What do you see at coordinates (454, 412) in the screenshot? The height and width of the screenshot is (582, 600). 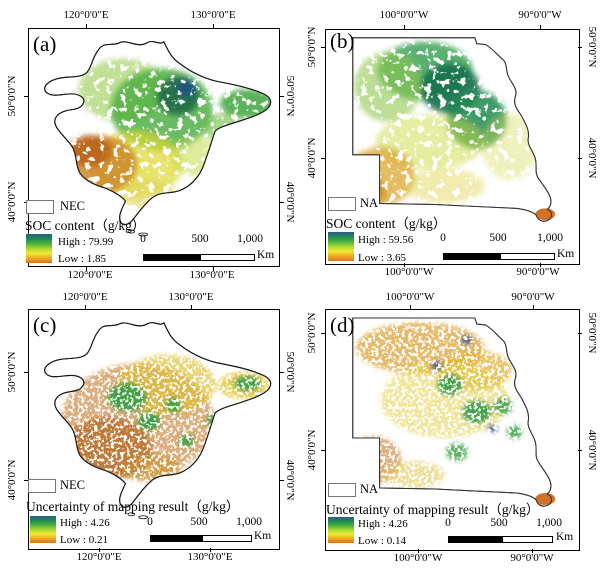 I see `map-na-uncertainty` at bounding box center [454, 412].